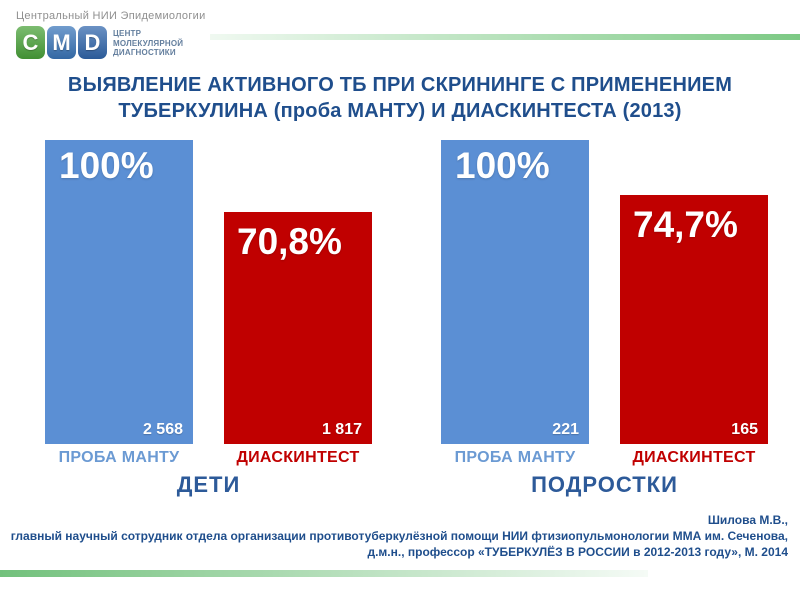 The image size is (800, 600). What do you see at coordinates (162, 429) in the screenshot?
I see `bar-count-label: 2 568` at bounding box center [162, 429].